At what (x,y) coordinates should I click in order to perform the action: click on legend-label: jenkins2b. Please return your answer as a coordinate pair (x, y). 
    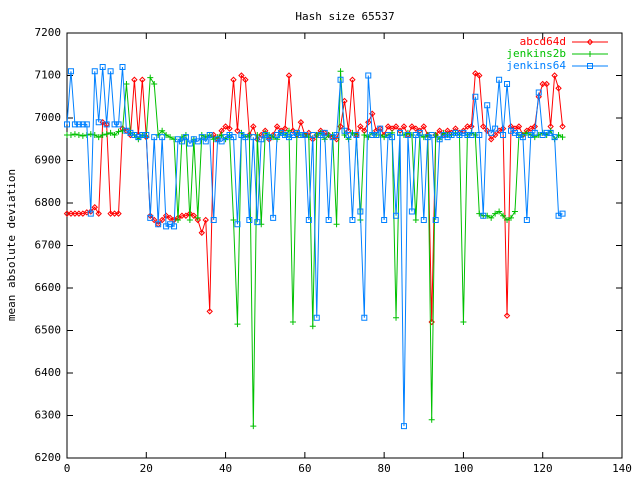
    Looking at the image, I should click on (536, 53).